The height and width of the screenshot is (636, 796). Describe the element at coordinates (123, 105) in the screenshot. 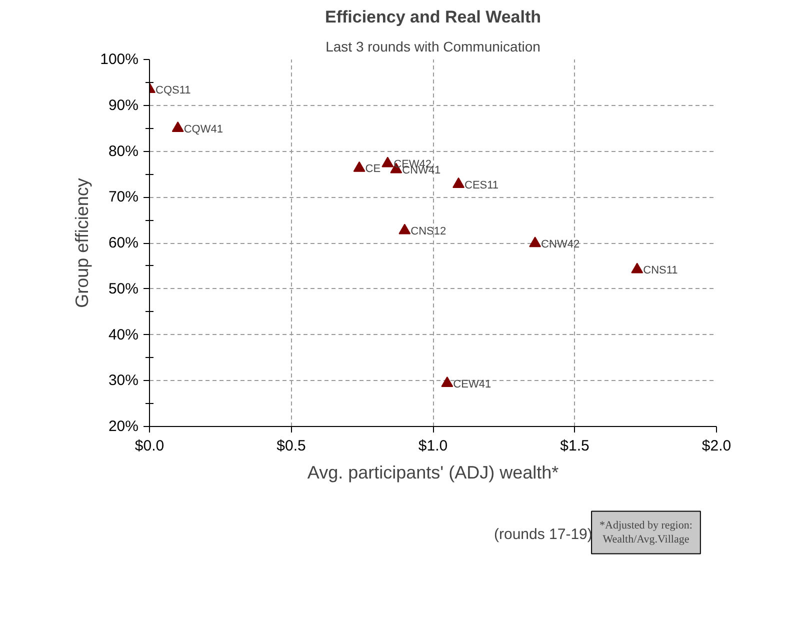

I see `y-tick-label: 90%` at that location.